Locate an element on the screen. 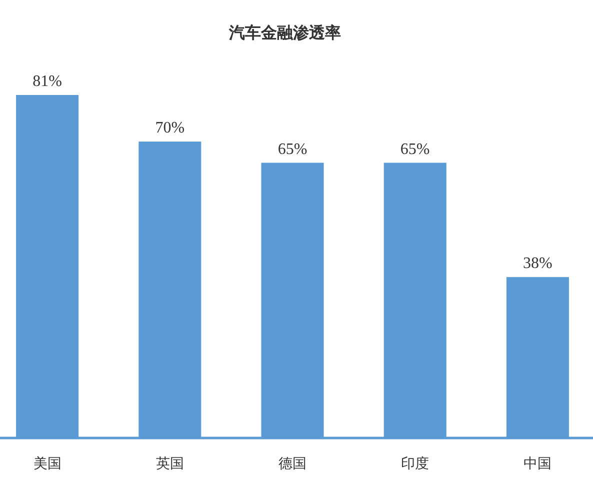  x-tick-label: 印度 is located at coordinates (415, 464).